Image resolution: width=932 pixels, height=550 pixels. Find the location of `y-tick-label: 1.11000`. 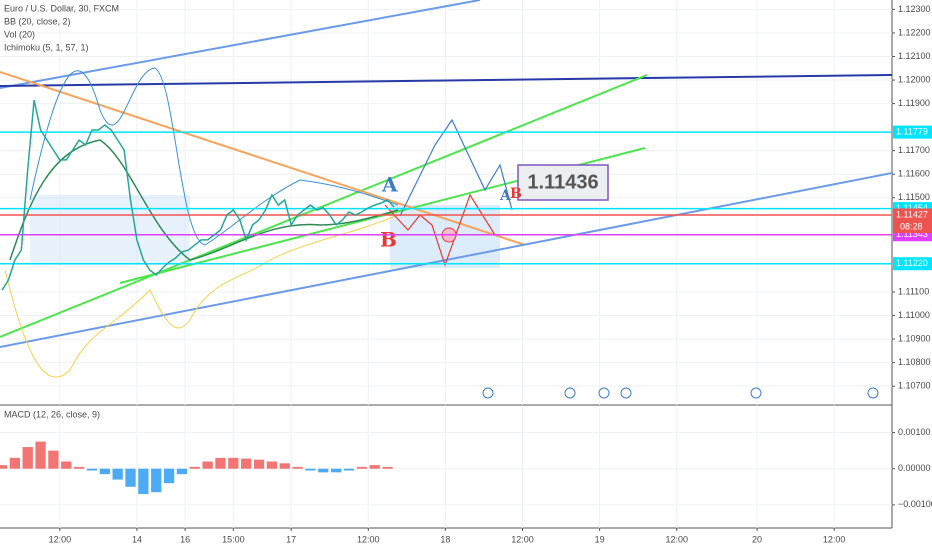

y-tick-label: 1.11000 is located at coordinates (914, 315).